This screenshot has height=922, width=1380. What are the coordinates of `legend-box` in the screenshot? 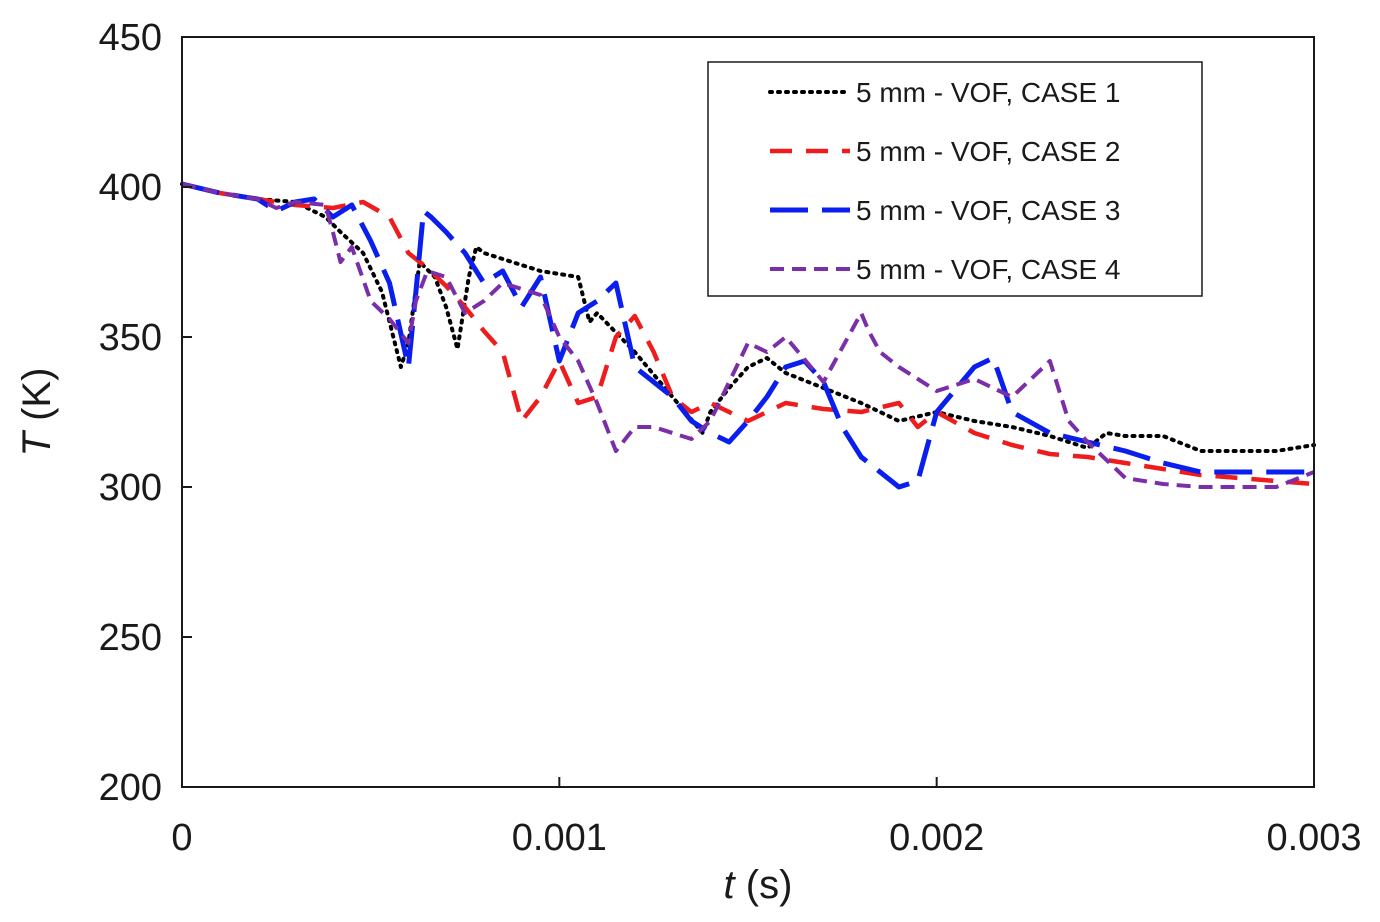 It's located at (955, 179).